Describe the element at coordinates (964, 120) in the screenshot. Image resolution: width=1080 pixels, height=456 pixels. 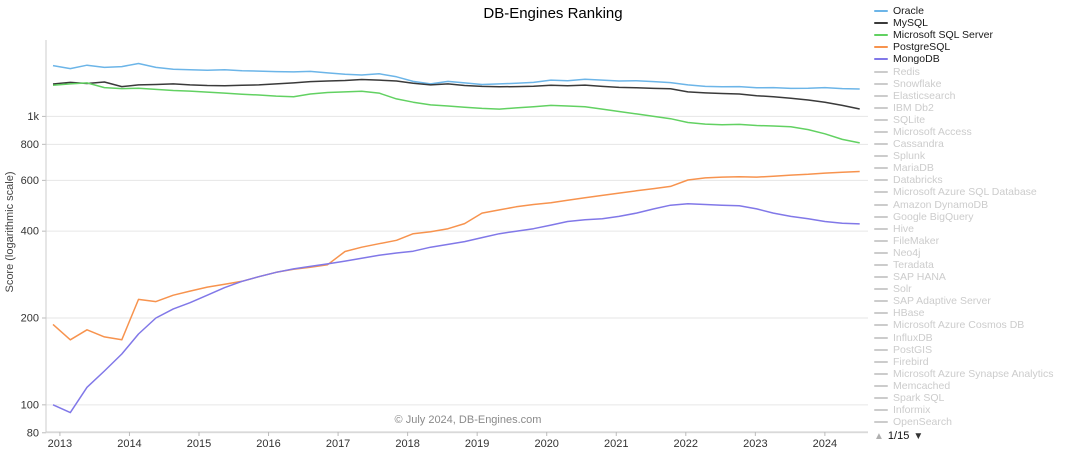
I see `legend-item-sqlite: SQLite` at that location.